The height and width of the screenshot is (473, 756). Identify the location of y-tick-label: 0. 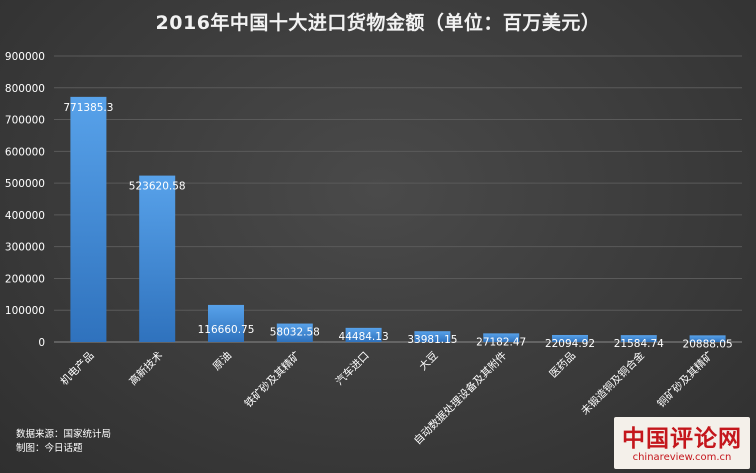
(41, 343).